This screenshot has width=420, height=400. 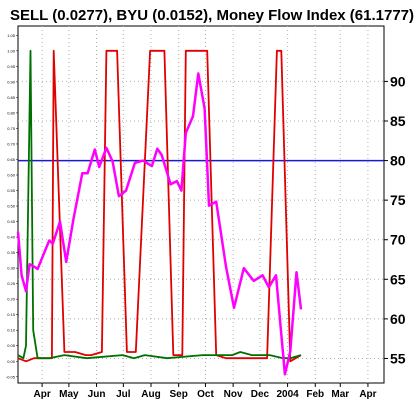 What do you see at coordinates (11, 314) in the screenshot?
I see `left-tick-label: 0.15` at bounding box center [11, 314].